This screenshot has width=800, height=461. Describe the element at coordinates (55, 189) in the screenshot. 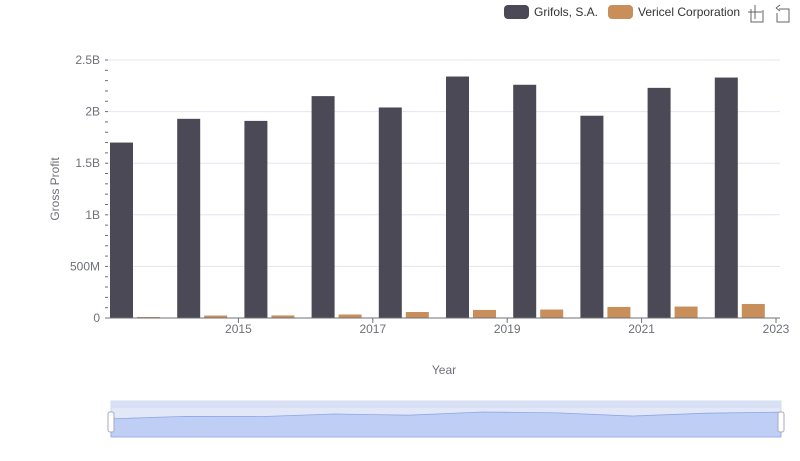

I see `y-axis-label: Gross Profit` at that location.